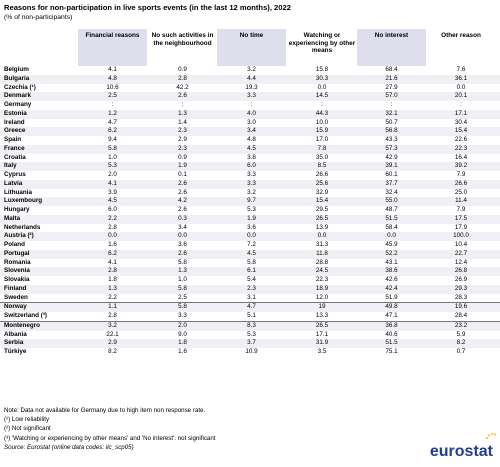 The height and width of the screenshot is (467, 500). I want to click on value-cell: 4.7, so click(112, 122).